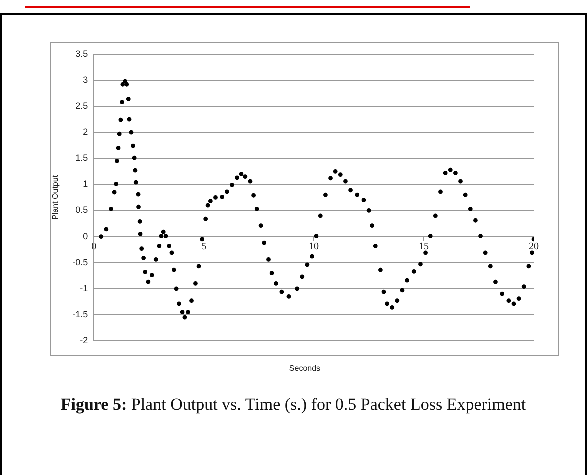  Describe the element at coordinates (80, 314) in the screenshot. I see `y-tick-label: -1.5` at that location.